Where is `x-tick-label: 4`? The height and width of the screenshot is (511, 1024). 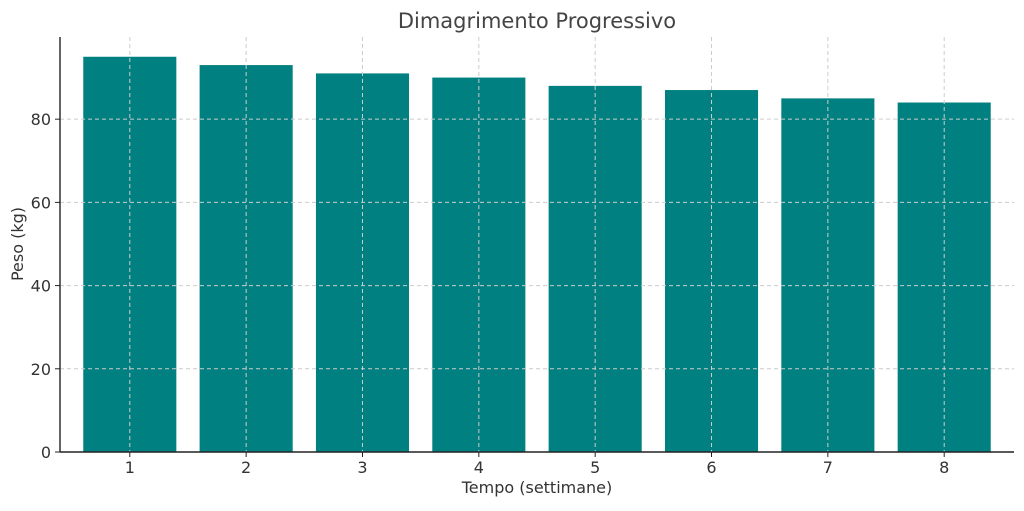
x-tick-label: 4 is located at coordinates (479, 467).